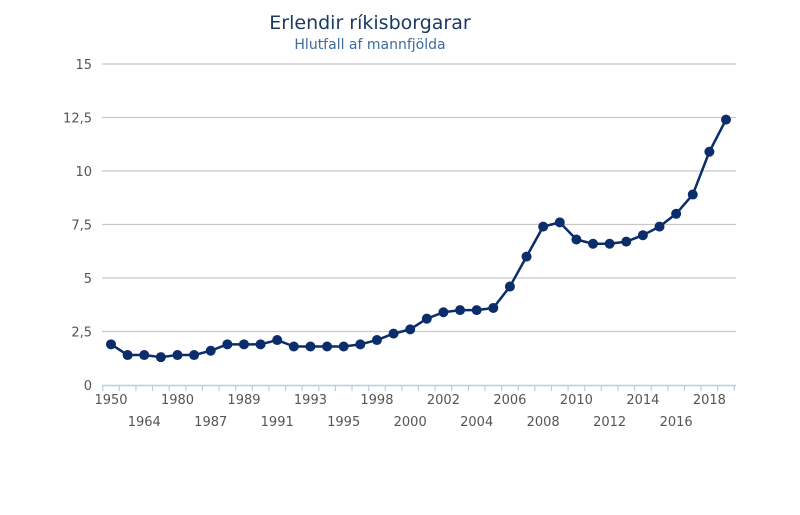 Image resolution: width=800 pixels, height=515 pixels. I want to click on x-tick-label: 1980, so click(177, 400).